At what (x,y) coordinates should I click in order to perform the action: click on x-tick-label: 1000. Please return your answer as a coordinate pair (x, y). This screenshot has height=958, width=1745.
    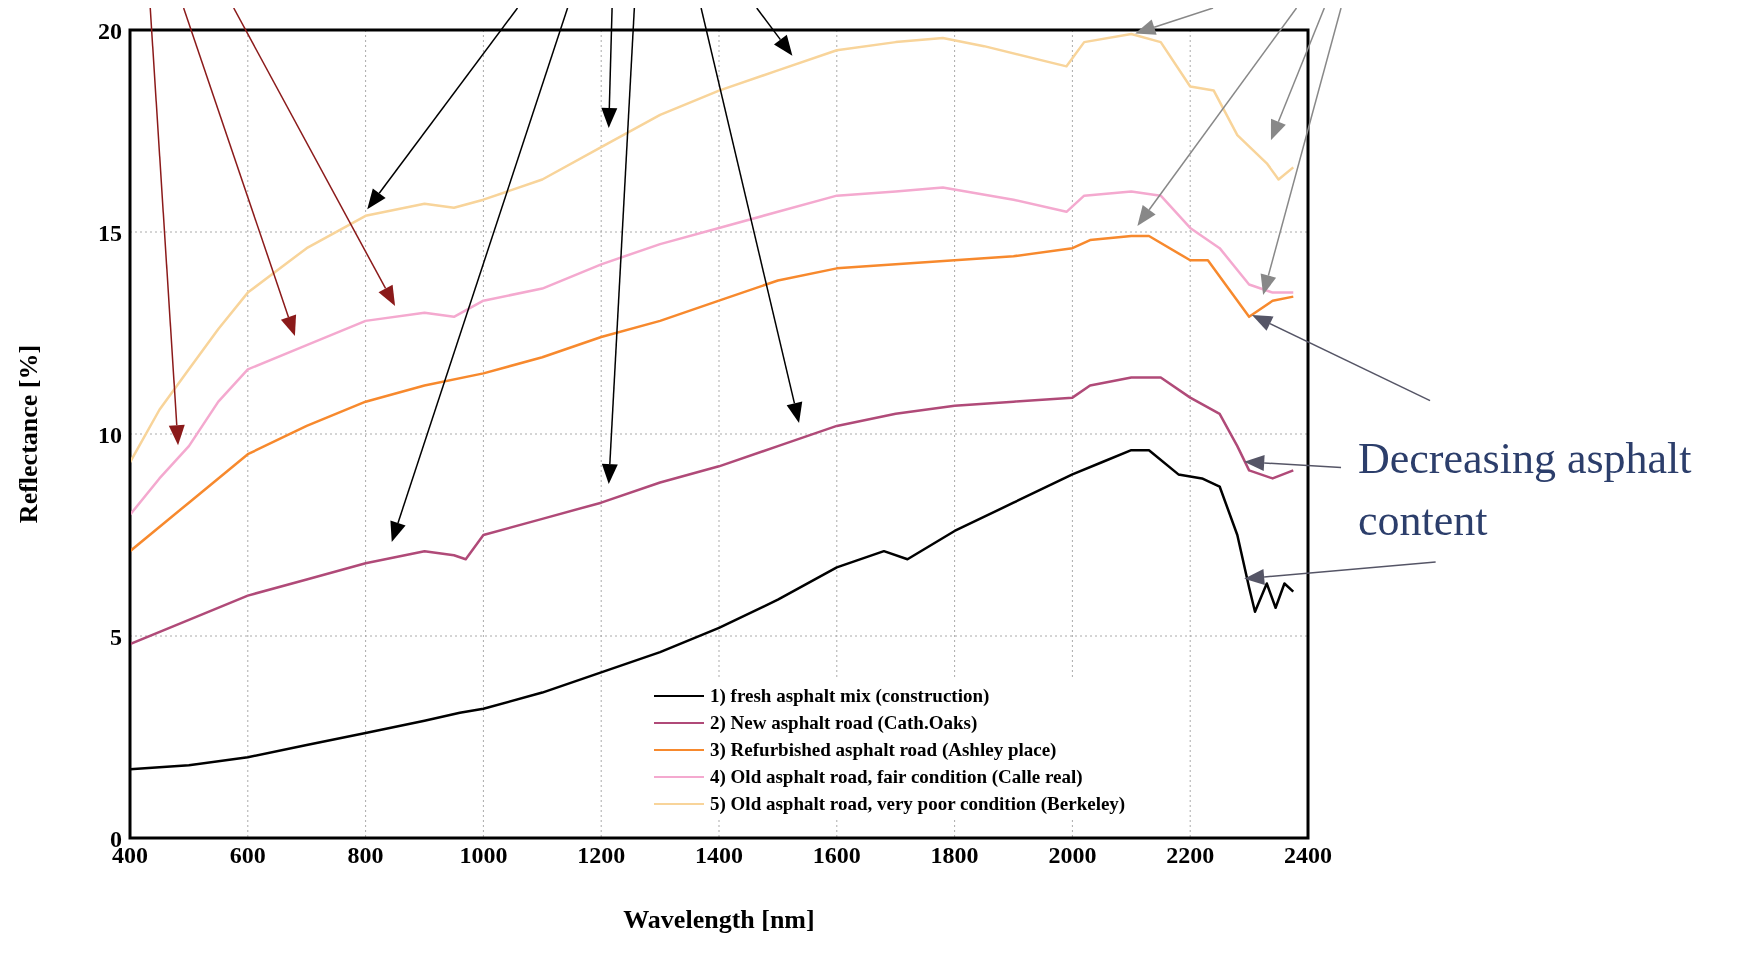
    Looking at the image, I should click on (483, 855).